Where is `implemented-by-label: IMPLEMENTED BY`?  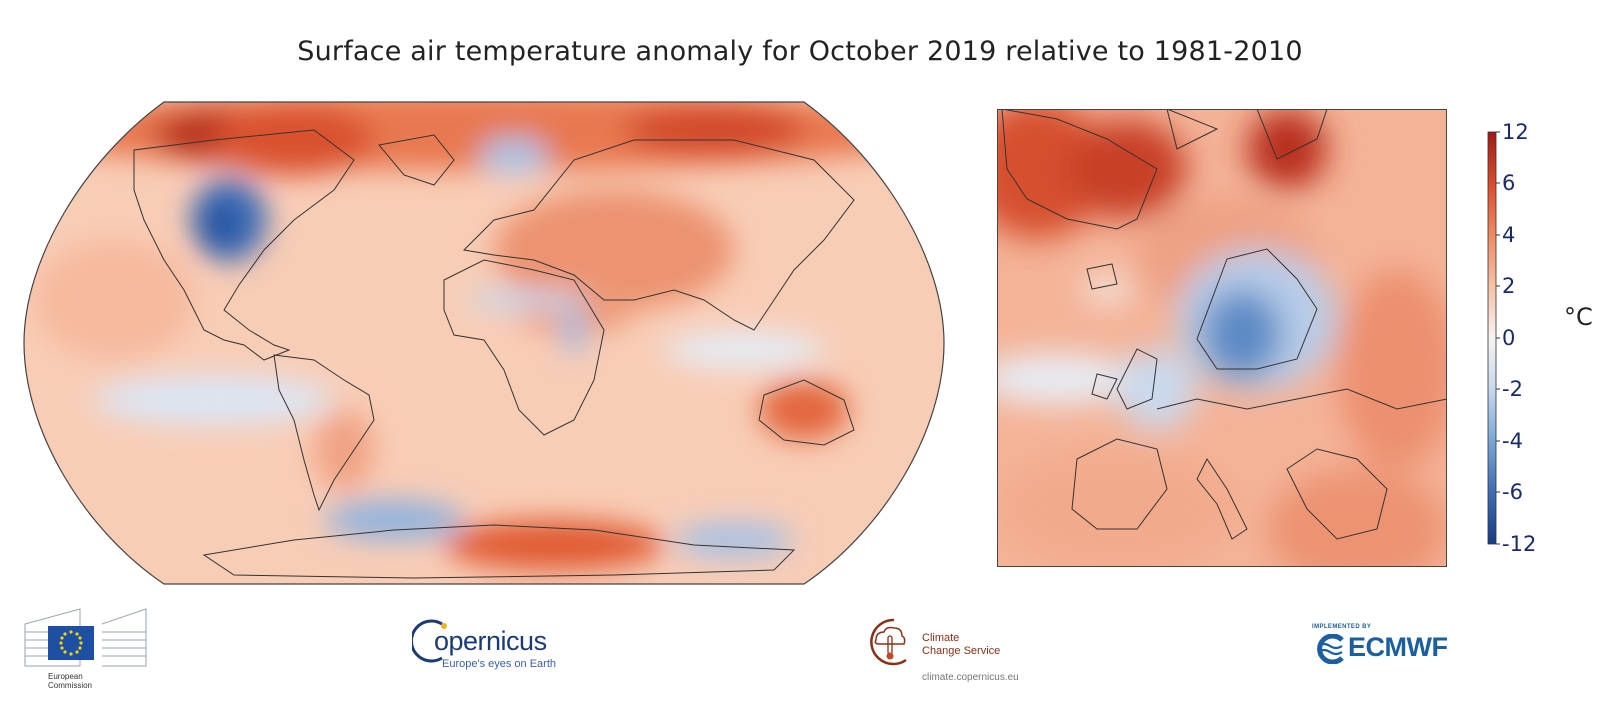 implemented-by-label: IMPLEMENTED BY is located at coordinates (1342, 627).